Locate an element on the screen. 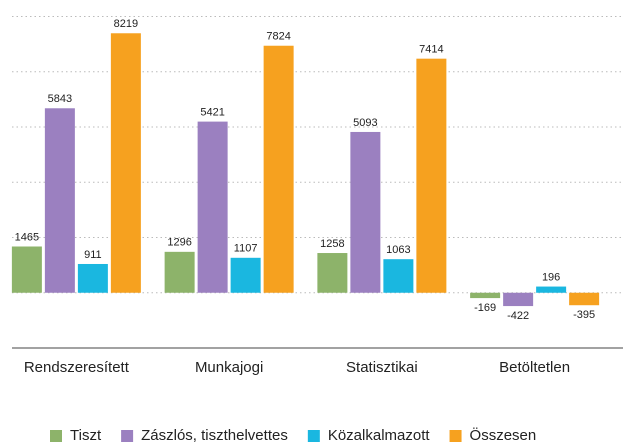 This screenshot has width=623, height=443. data-label: 5843 is located at coordinates (60, 99).